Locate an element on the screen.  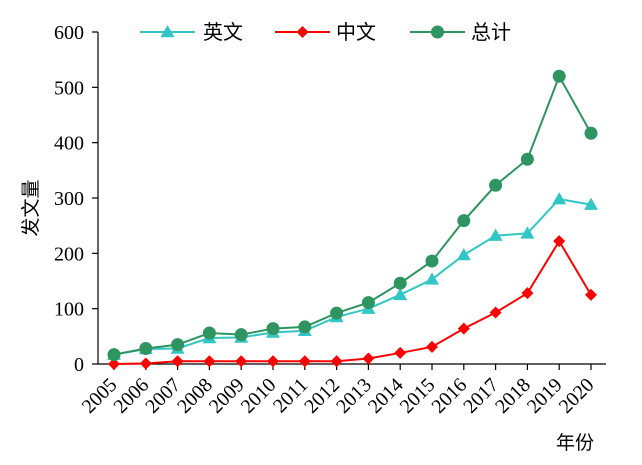
legend-item: 总计 is located at coordinates (460, 32).